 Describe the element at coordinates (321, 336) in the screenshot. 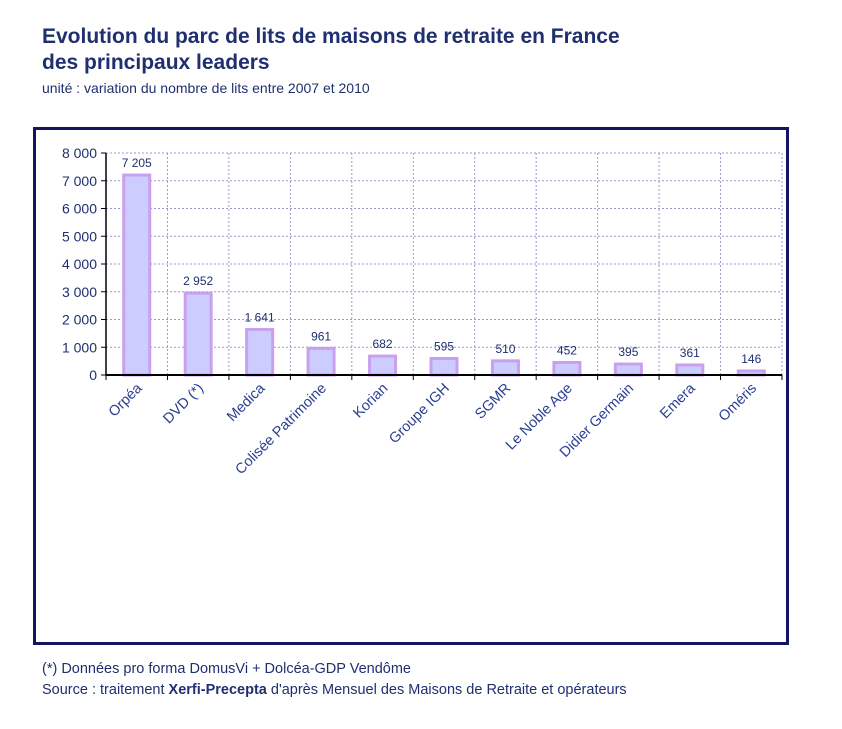

I see `data-label: 961` at that location.